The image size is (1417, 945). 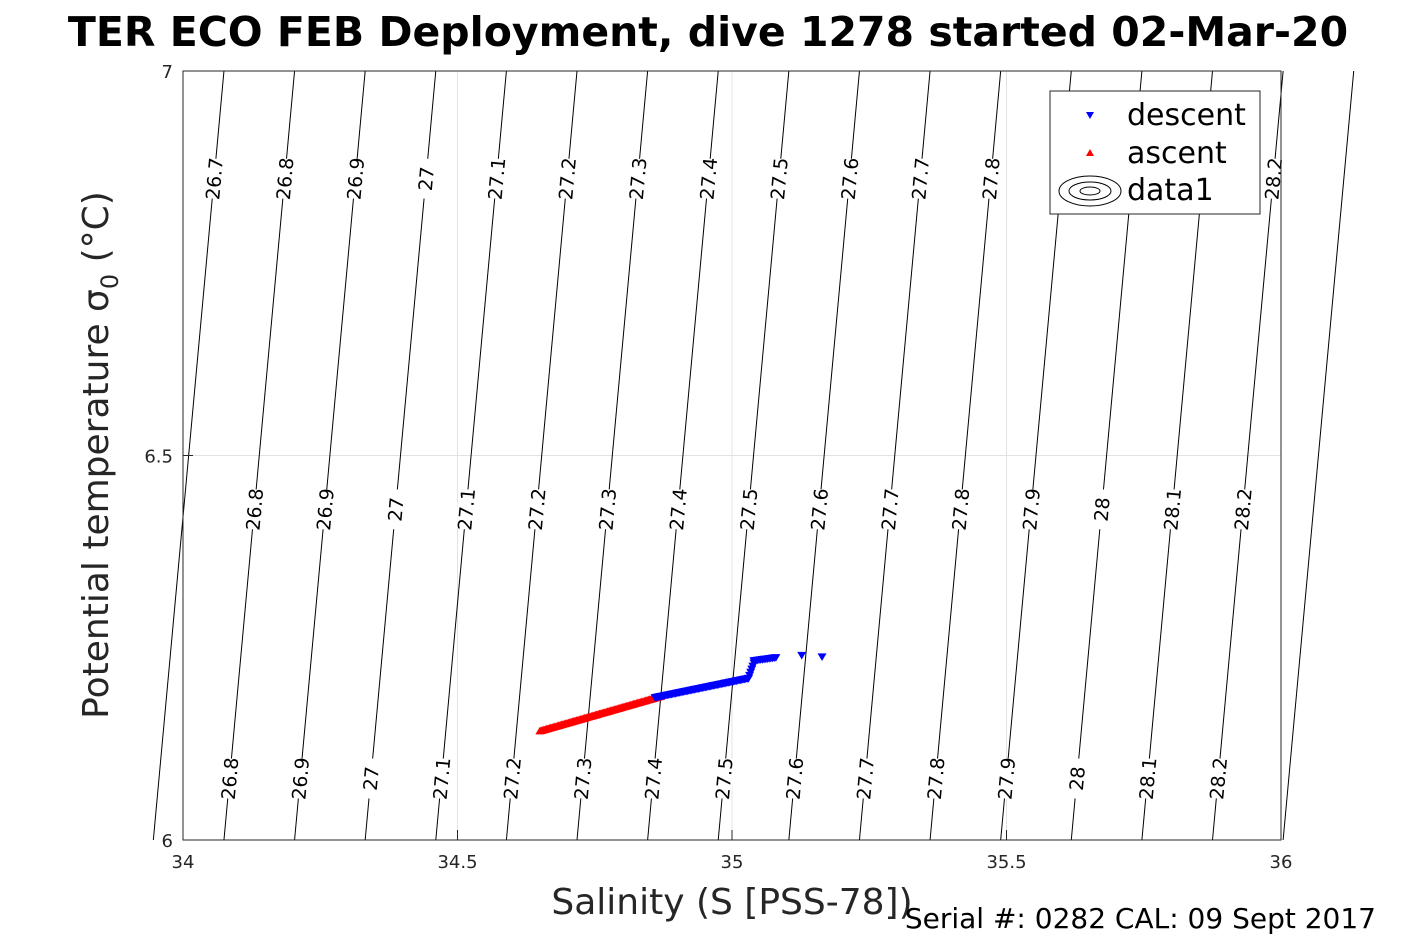 I want to click on y-tick-label: 6, so click(x=167, y=841).